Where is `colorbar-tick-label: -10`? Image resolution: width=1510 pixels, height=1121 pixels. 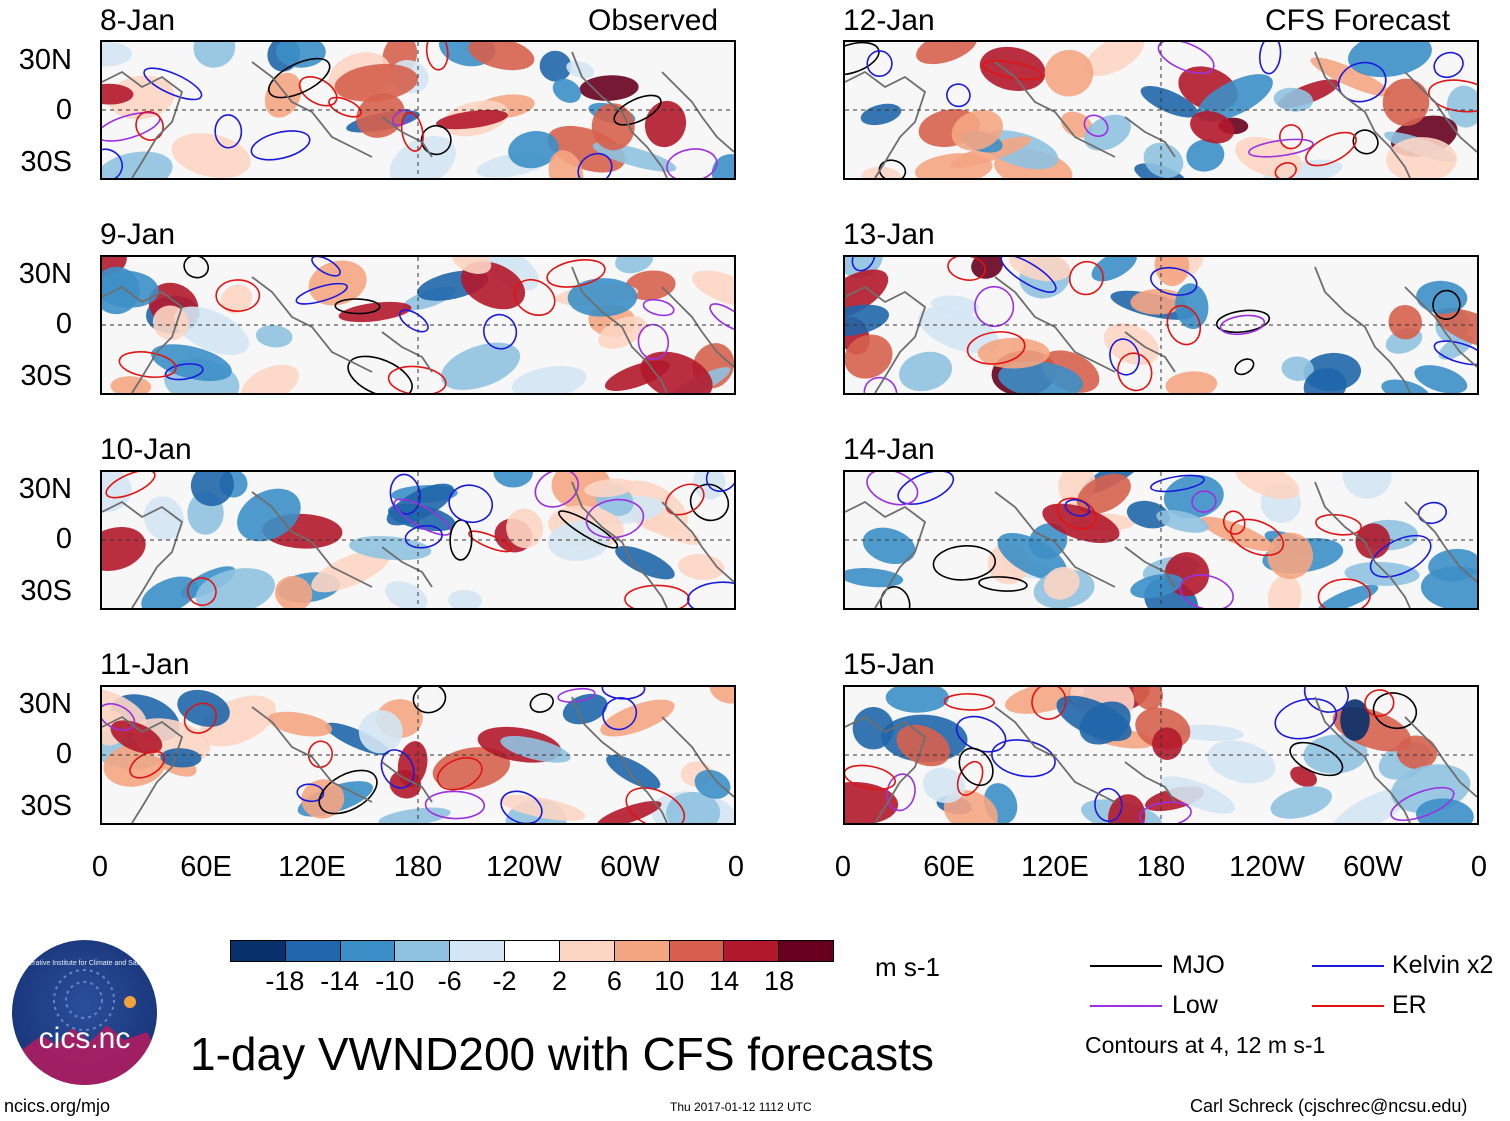
colorbar-tick-label: -10 is located at coordinates (395, 981).